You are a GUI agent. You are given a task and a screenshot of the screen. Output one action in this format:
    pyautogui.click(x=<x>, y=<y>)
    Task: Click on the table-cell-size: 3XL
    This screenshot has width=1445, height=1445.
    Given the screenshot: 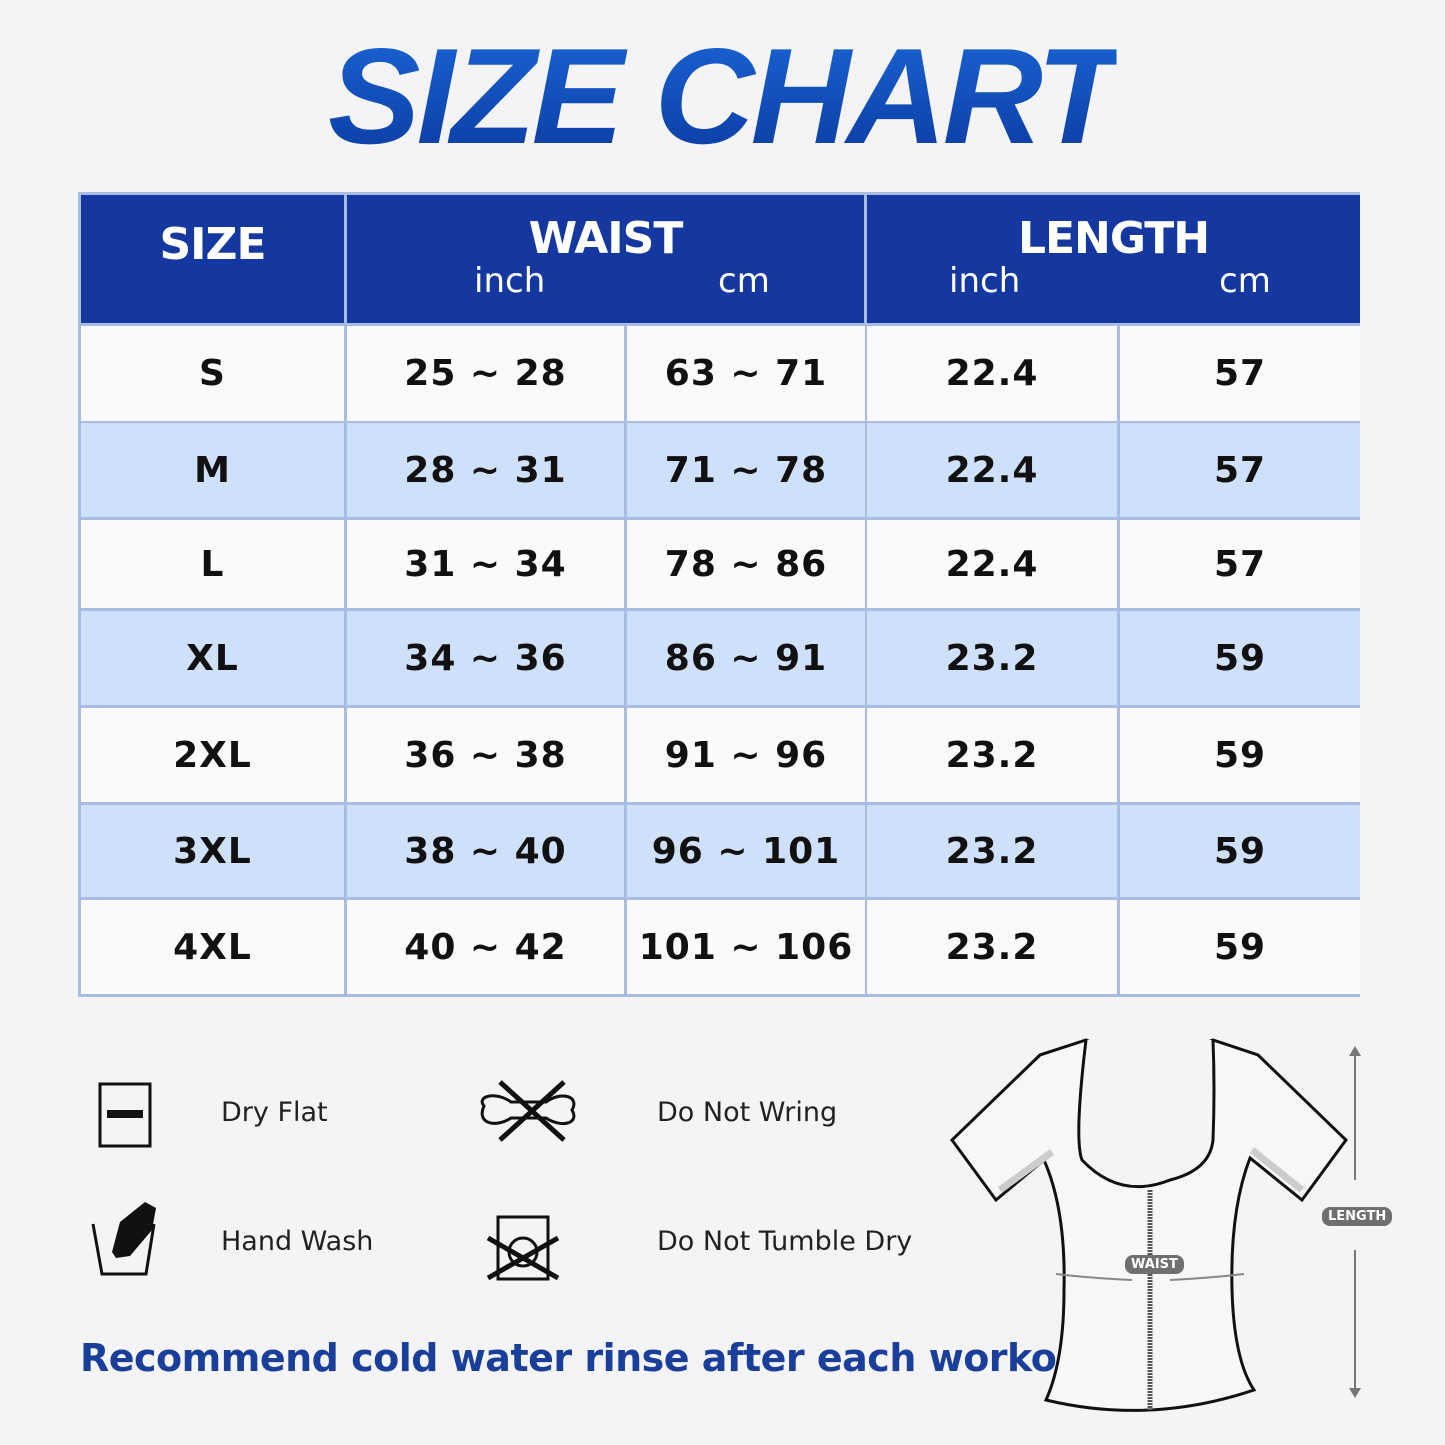 What is the action you would take?
    pyautogui.click(x=212, y=851)
    